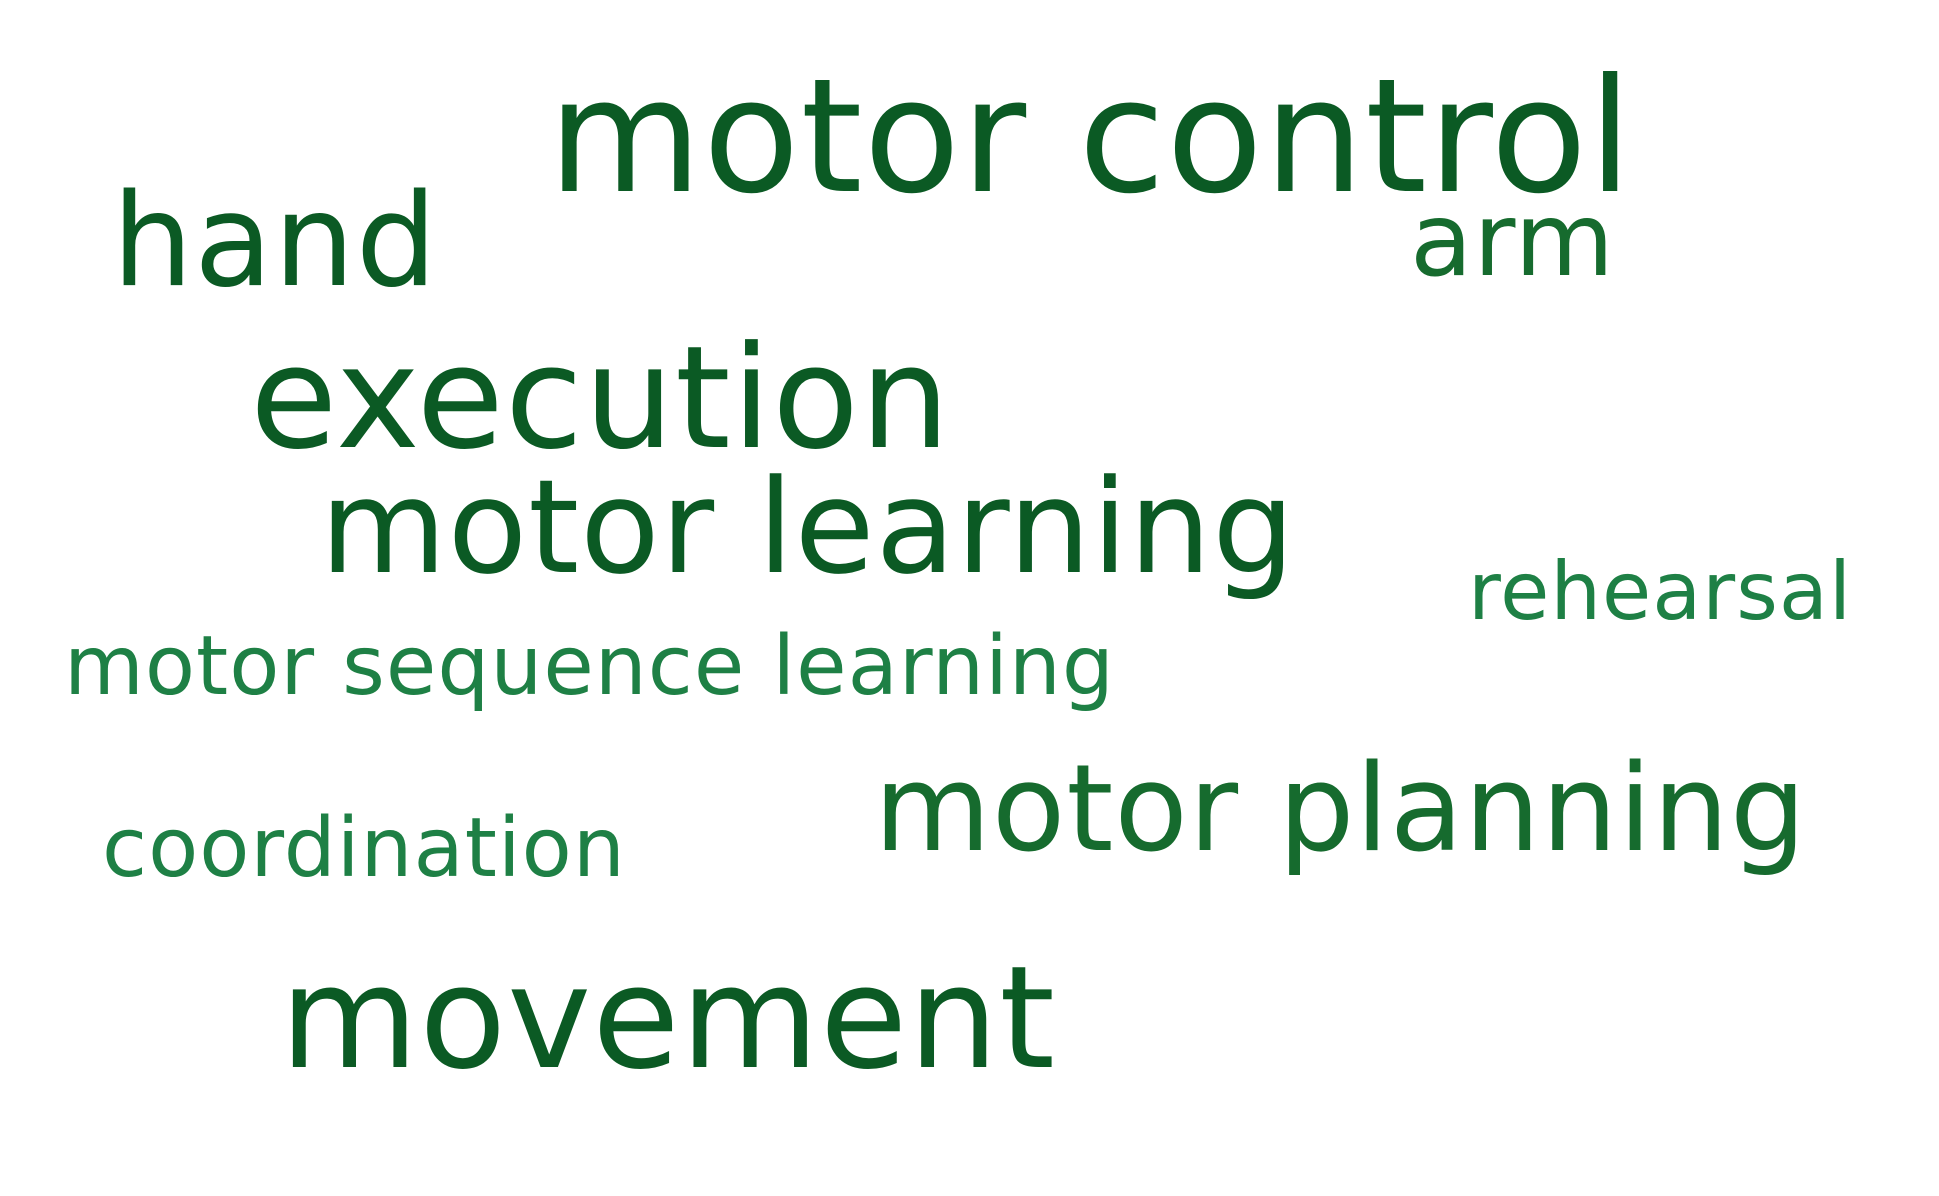  Describe the element at coordinates (364, 848) in the screenshot. I see `word-coordination: coordination` at that location.